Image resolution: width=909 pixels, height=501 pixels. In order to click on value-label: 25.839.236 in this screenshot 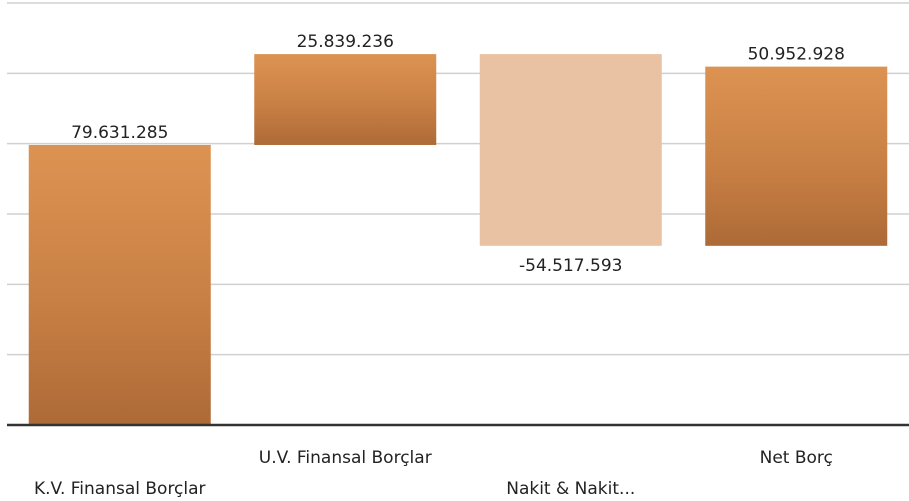, I will do `click(345, 42)`.